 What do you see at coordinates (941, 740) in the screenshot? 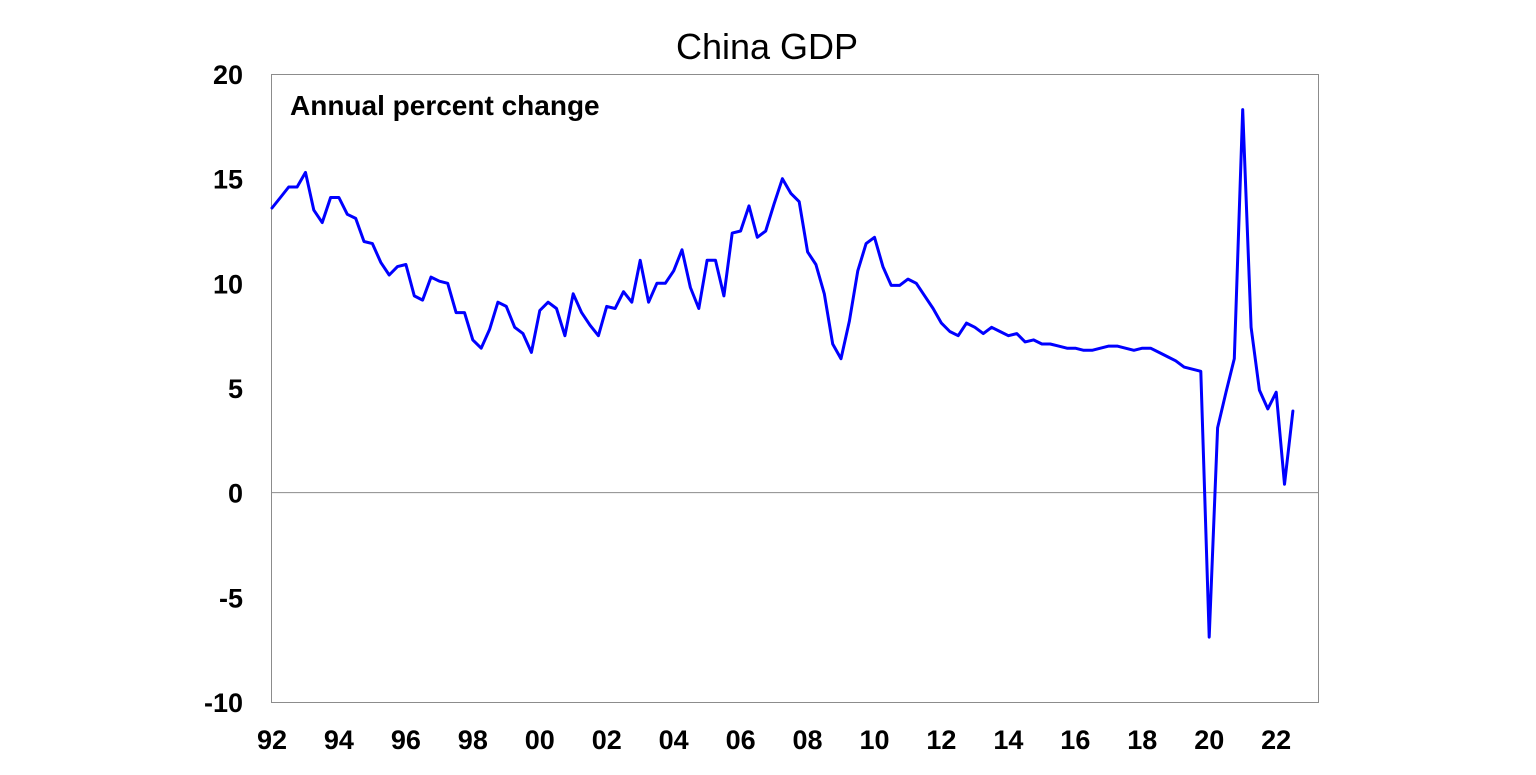
I see `x-tick-label: 12` at bounding box center [941, 740].